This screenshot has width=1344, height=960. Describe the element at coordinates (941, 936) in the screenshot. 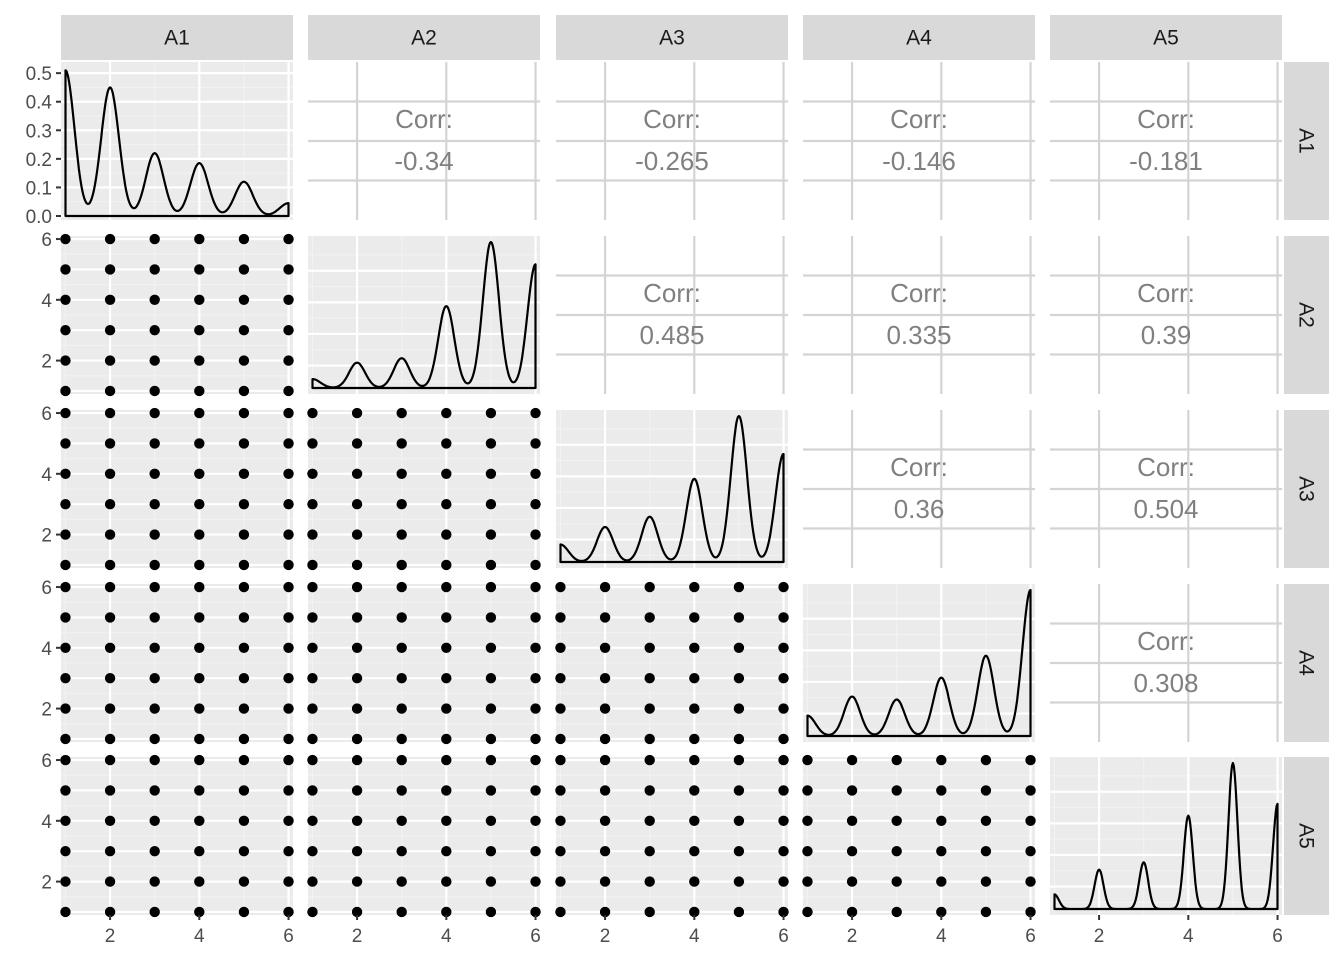

I see `x-tick-label: 4` at that location.